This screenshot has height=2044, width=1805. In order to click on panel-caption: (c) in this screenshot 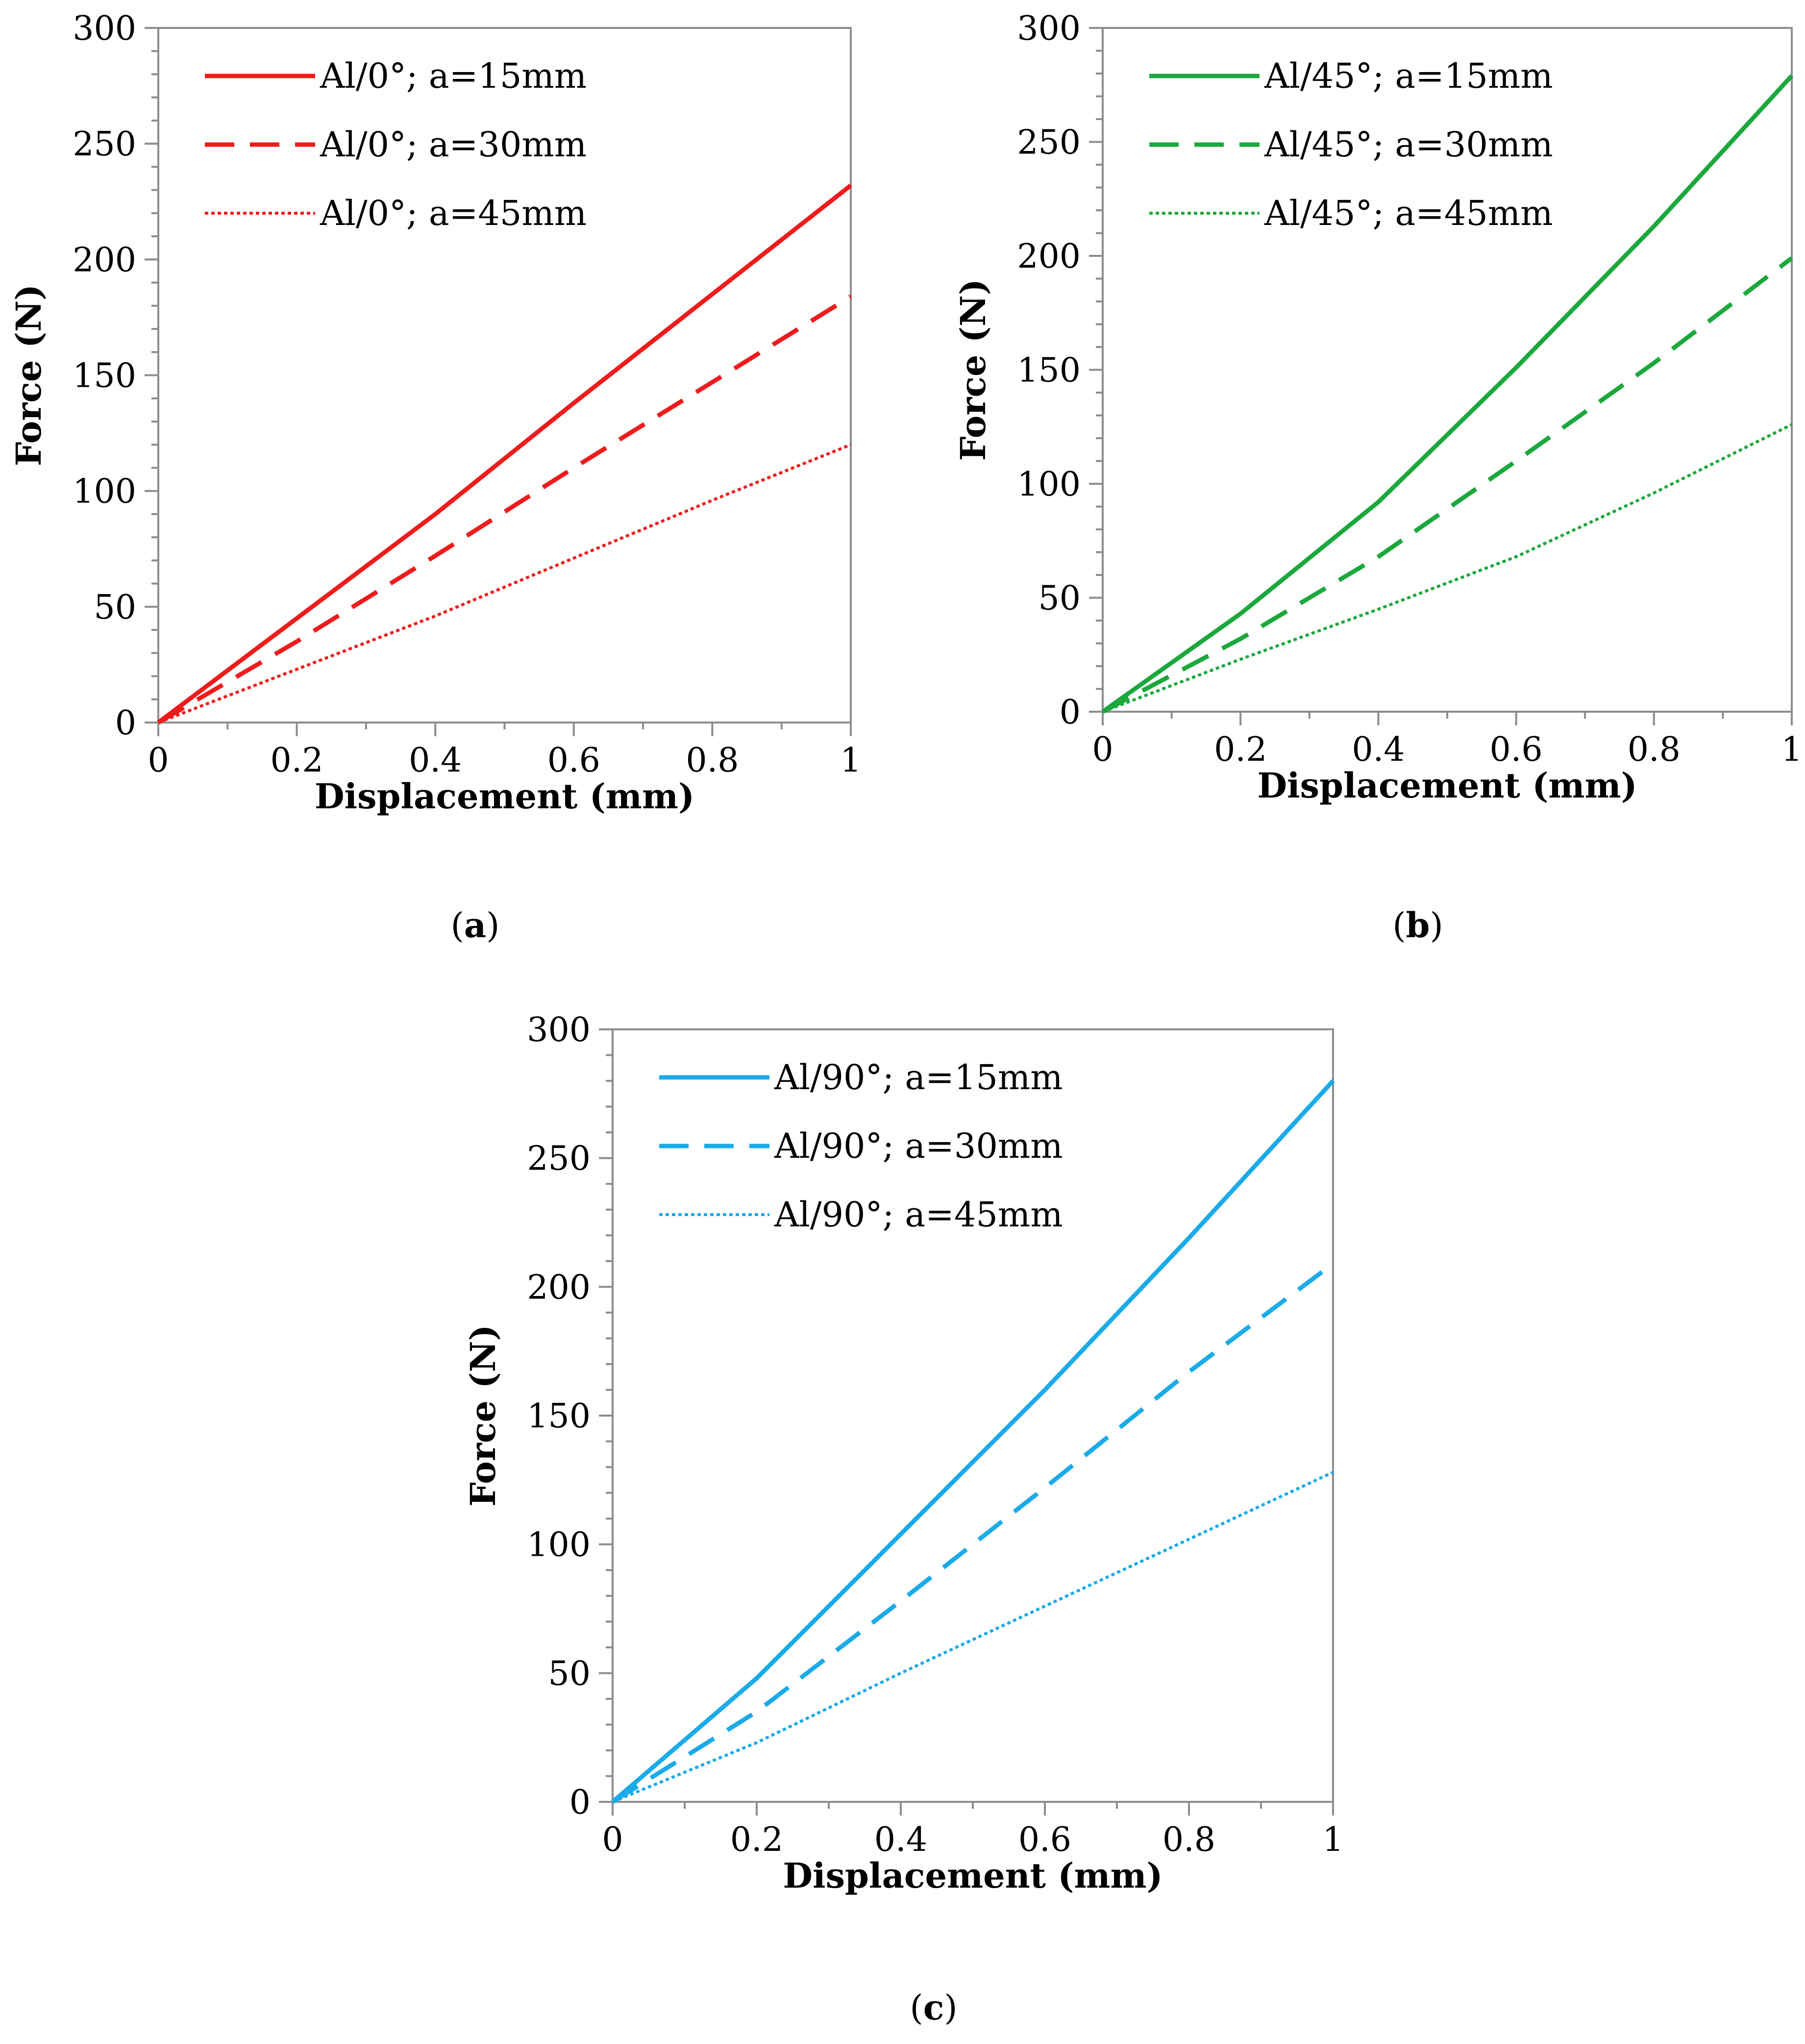, I will do `click(933, 2008)`.